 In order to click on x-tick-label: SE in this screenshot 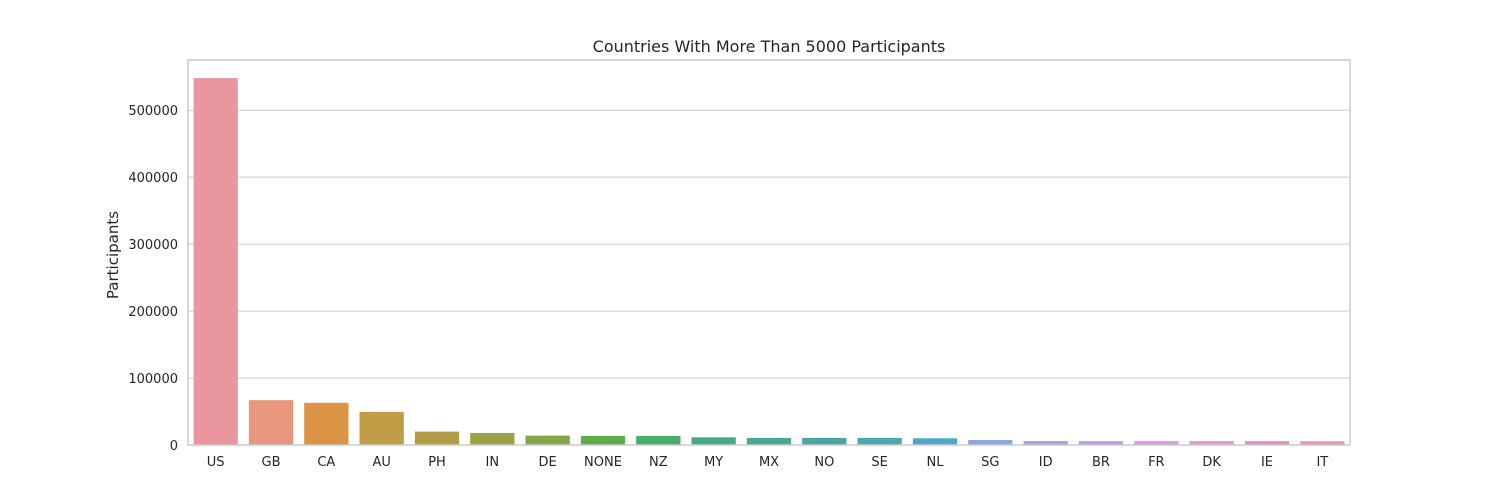, I will do `click(879, 462)`.